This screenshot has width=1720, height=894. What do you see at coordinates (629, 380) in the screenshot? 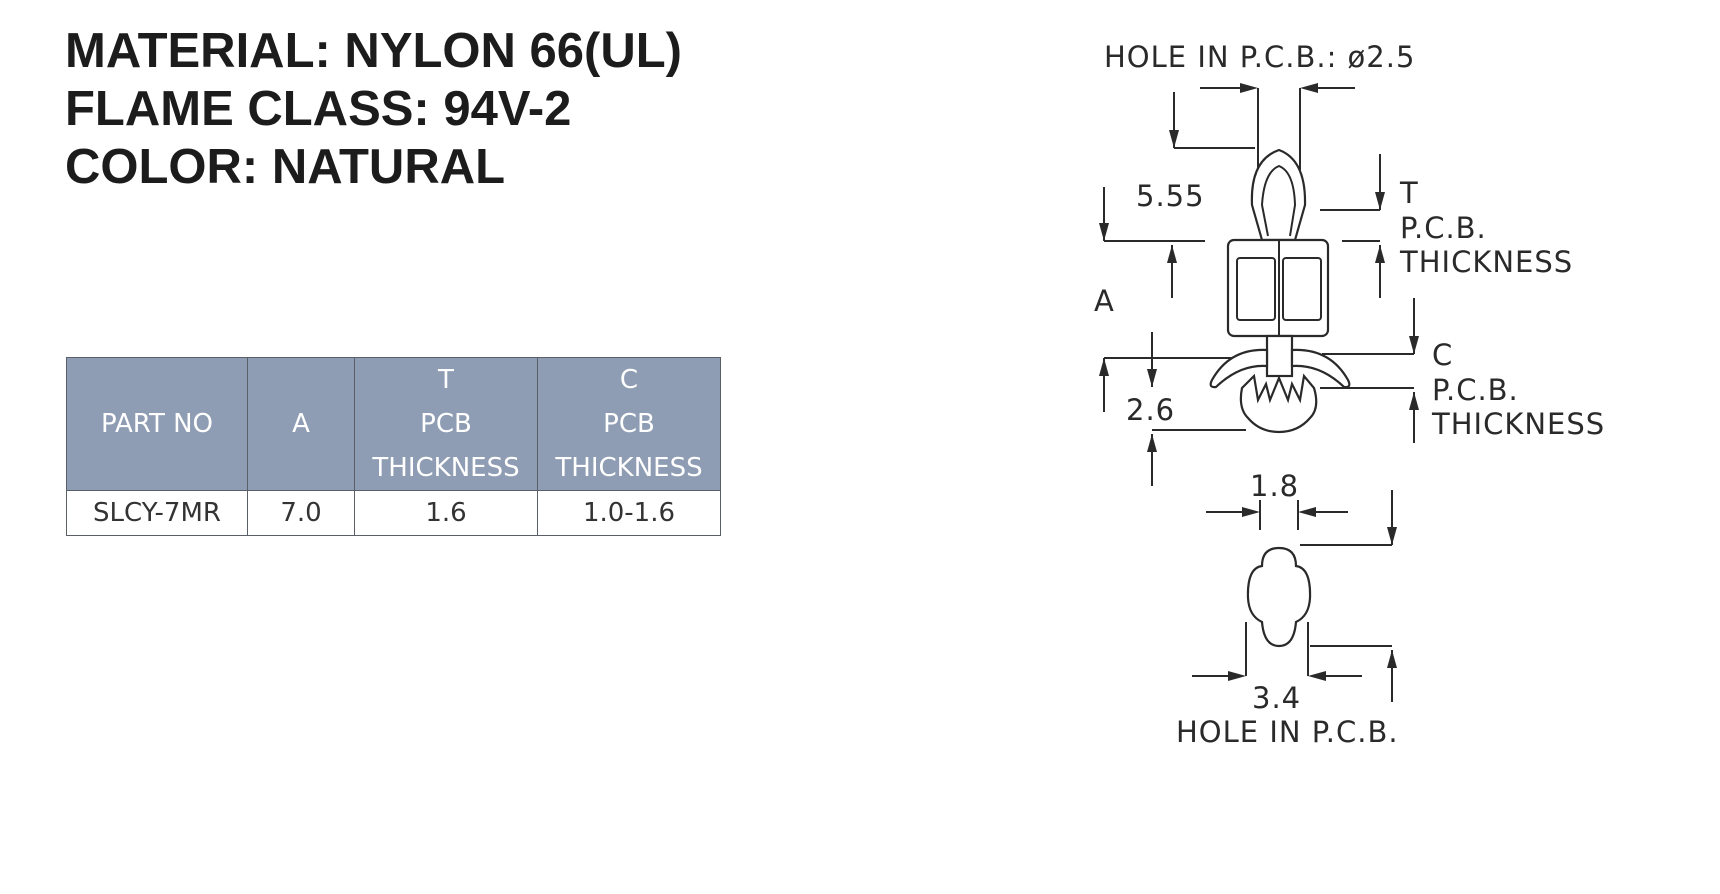
I see `header-c-letter: C` at bounding box center [629, 380].